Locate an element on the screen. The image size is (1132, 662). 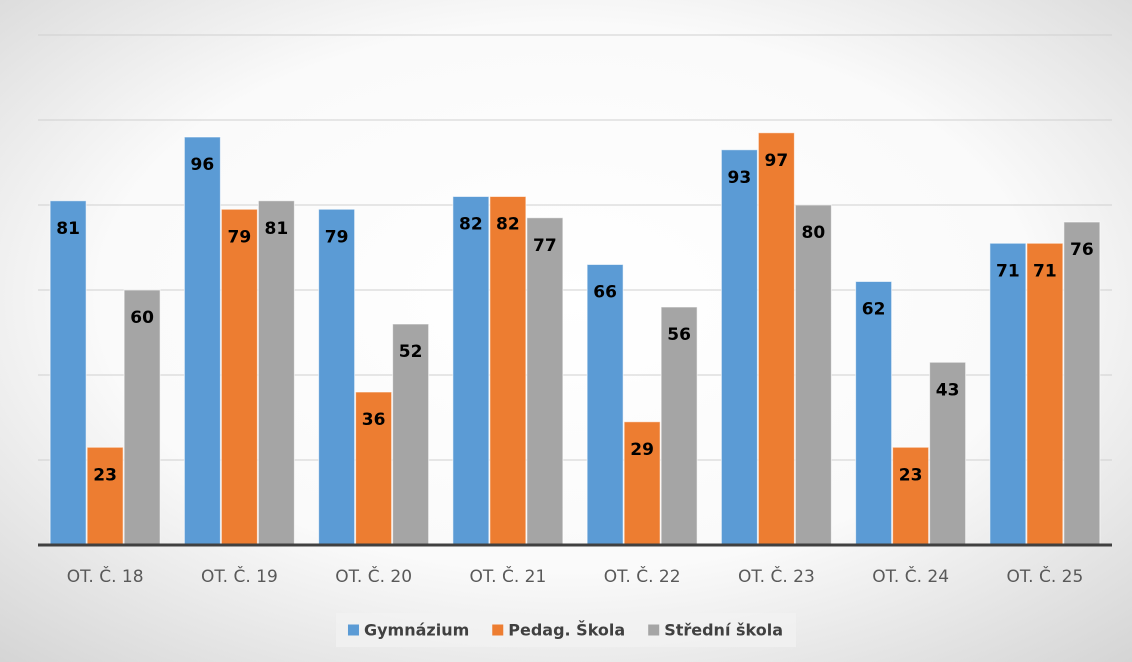
data-label: 56 is located at coordinates (679, 335).